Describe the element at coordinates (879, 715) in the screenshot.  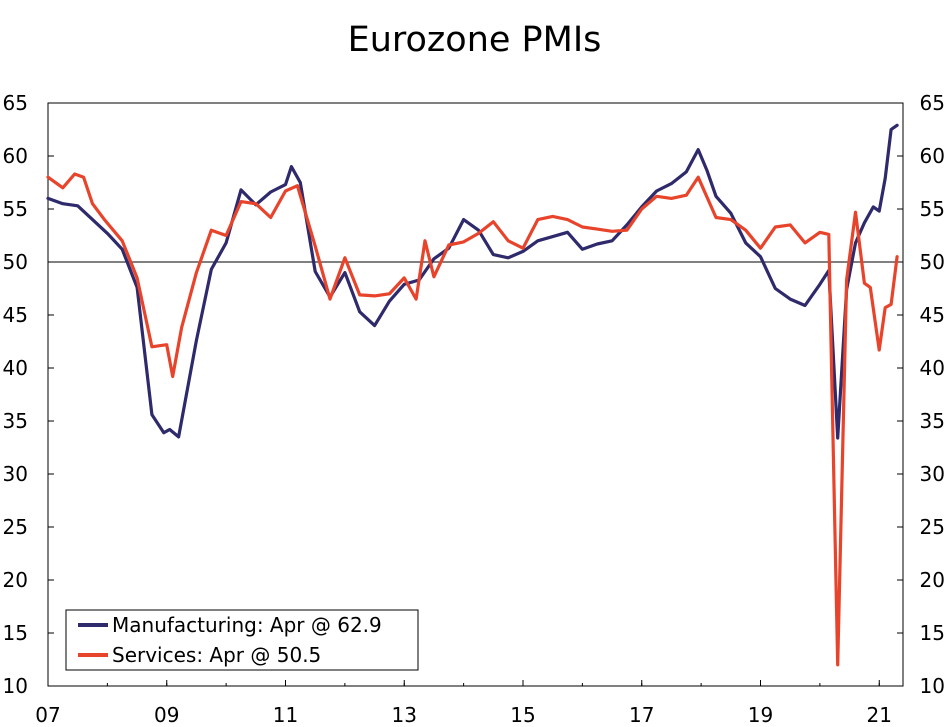
I see `x-tick-label: 21` at that location.